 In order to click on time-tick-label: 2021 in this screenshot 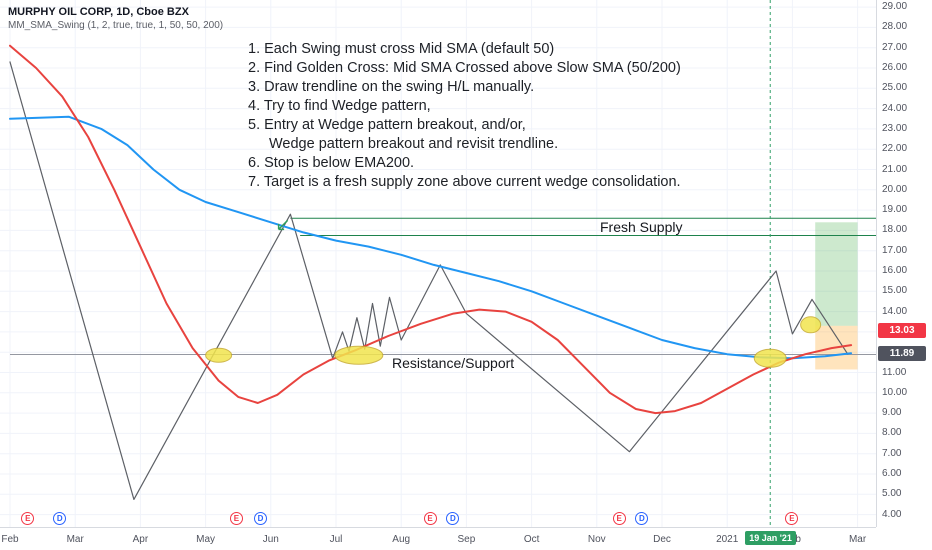, I will do `click(727, 539)`.